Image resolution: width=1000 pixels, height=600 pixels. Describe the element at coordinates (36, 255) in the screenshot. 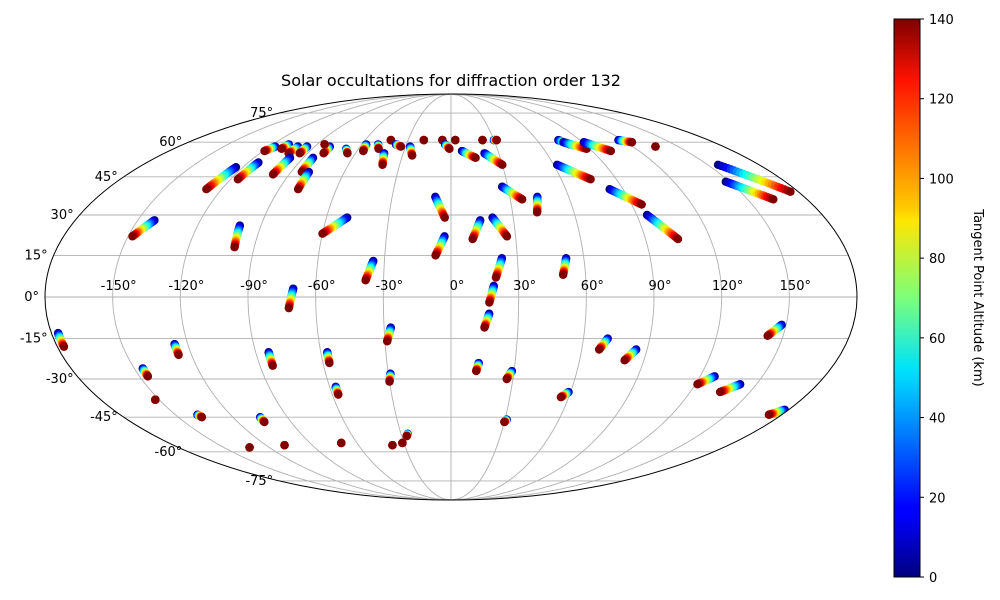

I see `lat-tick-label: 15°` at that location.